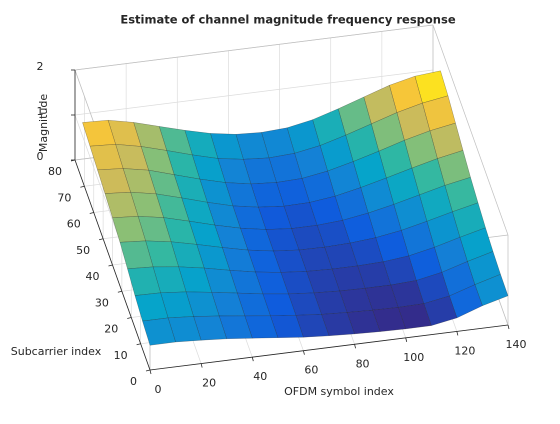  Describe the element at coordinates (159, 331) in the screenshot. I see `surface-cell` at that location.